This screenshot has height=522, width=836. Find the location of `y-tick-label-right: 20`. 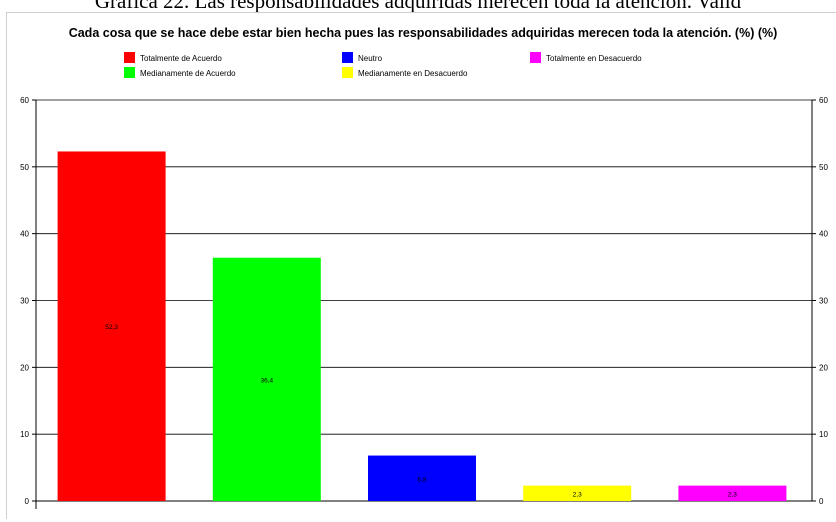

y-tick-label-right: 20 is located at coordinates (823, 367).